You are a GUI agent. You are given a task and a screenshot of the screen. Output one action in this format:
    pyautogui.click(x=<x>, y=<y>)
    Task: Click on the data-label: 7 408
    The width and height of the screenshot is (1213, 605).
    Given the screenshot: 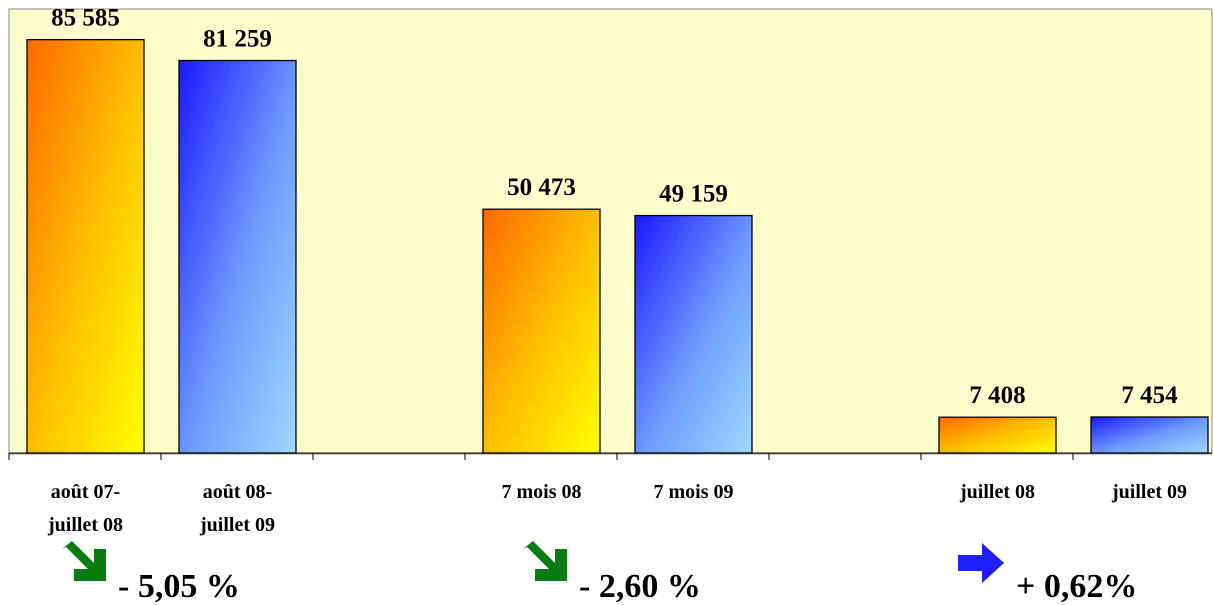 What is the action you would take?
    pyautogui.click(x=997, y=395)
    